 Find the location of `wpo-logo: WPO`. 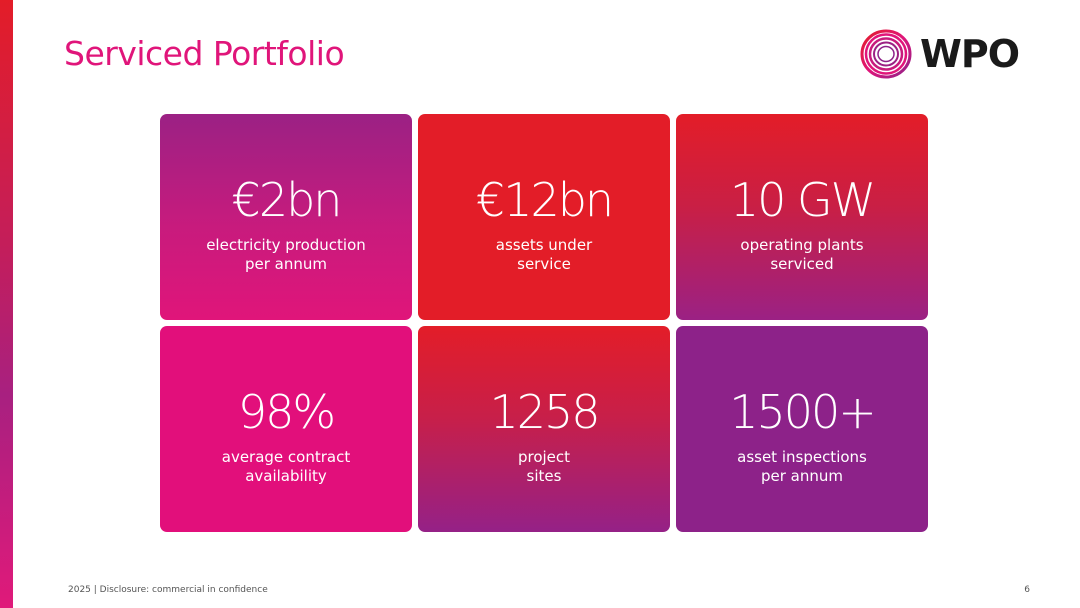

wpo-logo: WPO is located at coordinates (939, 54).